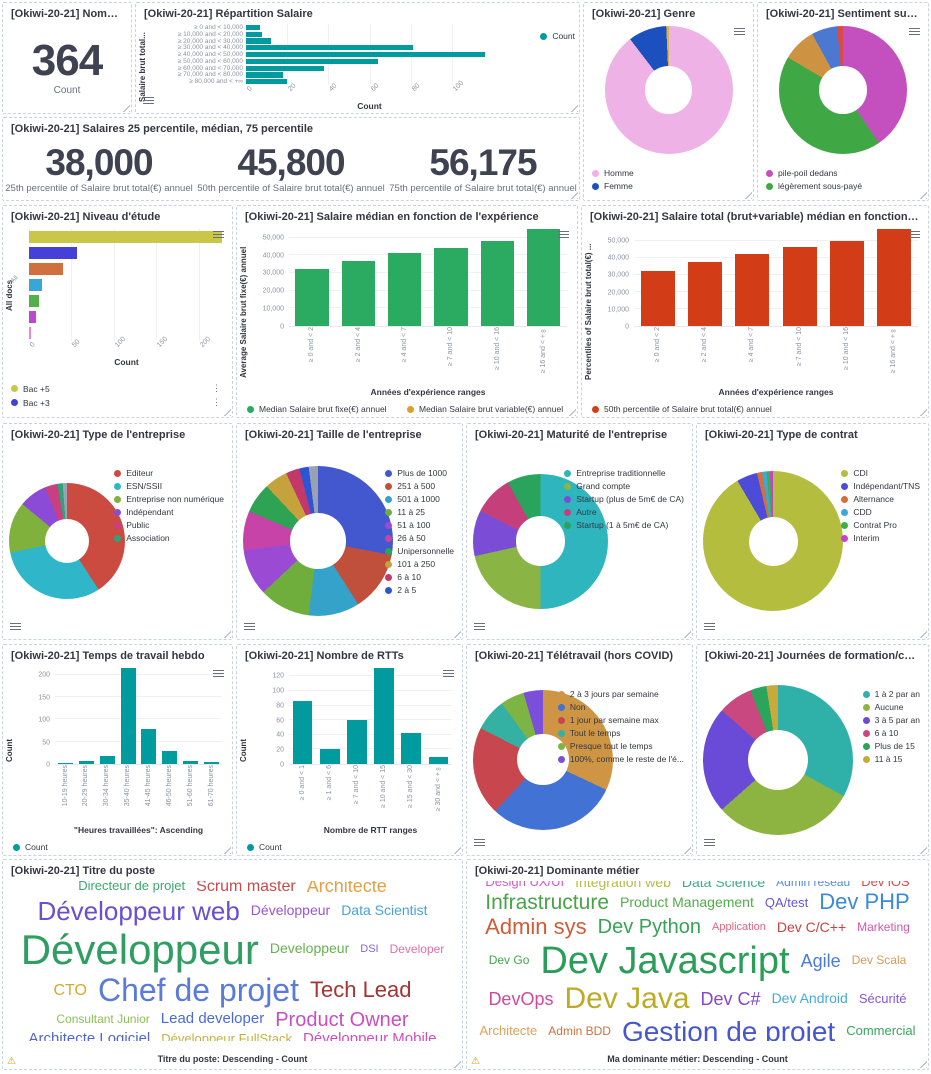  What do you see at coordinates (290, 910) in the screenshot?
I see `cloud-word: Développeur` at bounding box center [290, 910].